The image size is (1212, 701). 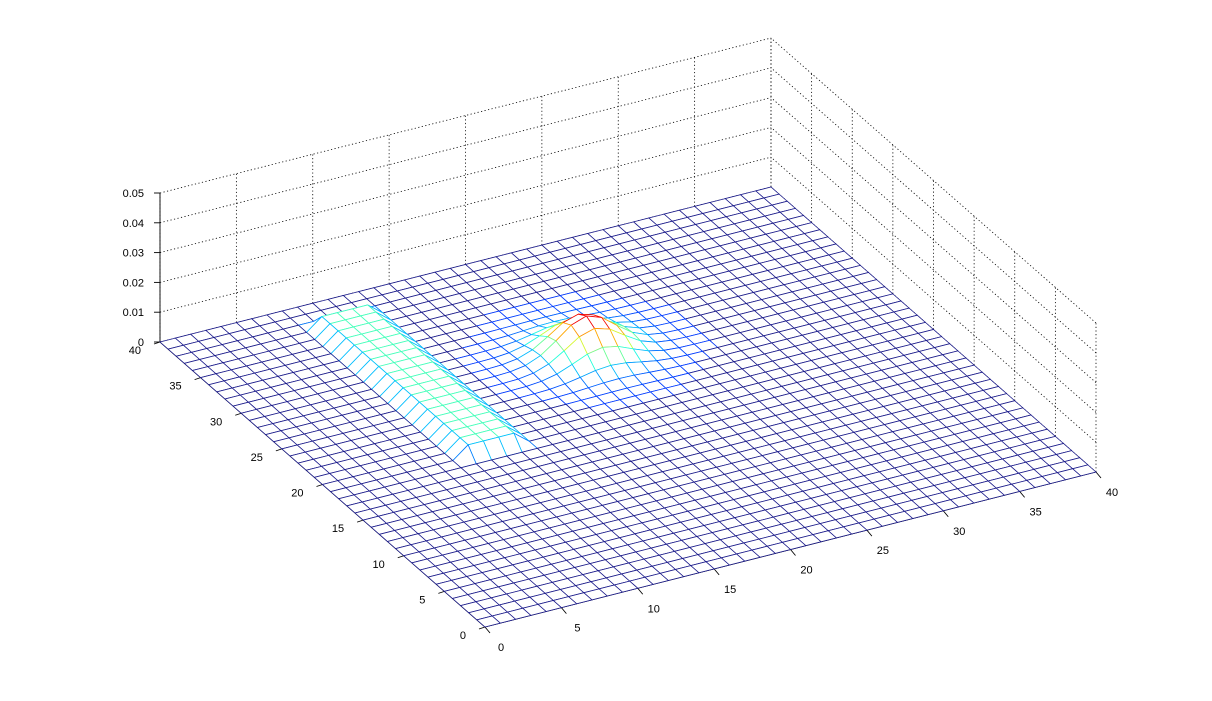 I want to click on y-tick-label: 15, so click(x=338, y=529).